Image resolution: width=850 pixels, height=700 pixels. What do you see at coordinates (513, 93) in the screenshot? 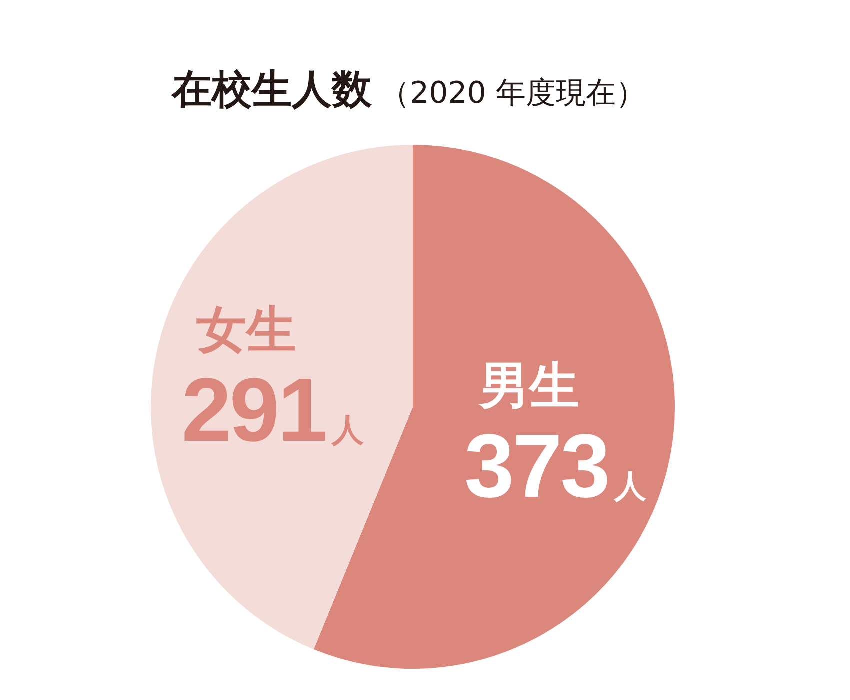
I see `chart-subtitle: （2020 年度現在）` at bounding box center [513, 93].